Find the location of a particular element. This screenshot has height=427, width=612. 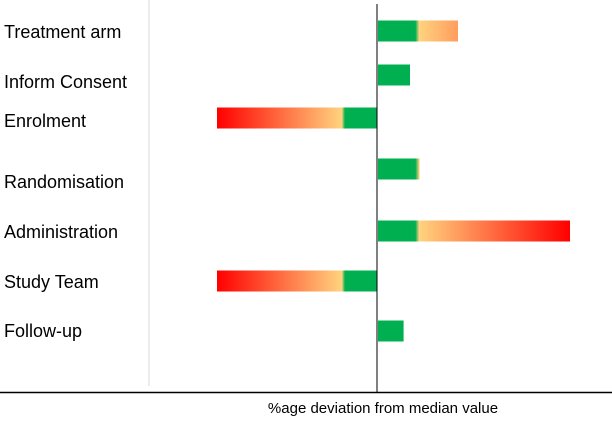

category-label: Inform Consent is located at coordinates (65, 82).